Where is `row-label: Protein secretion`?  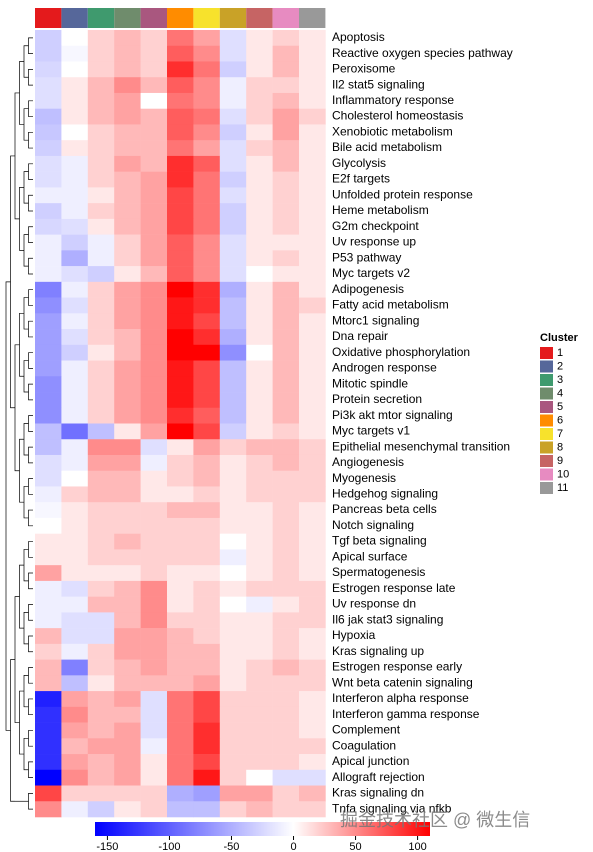 row-label: Protein secretion is located at coordinates (377, 399).